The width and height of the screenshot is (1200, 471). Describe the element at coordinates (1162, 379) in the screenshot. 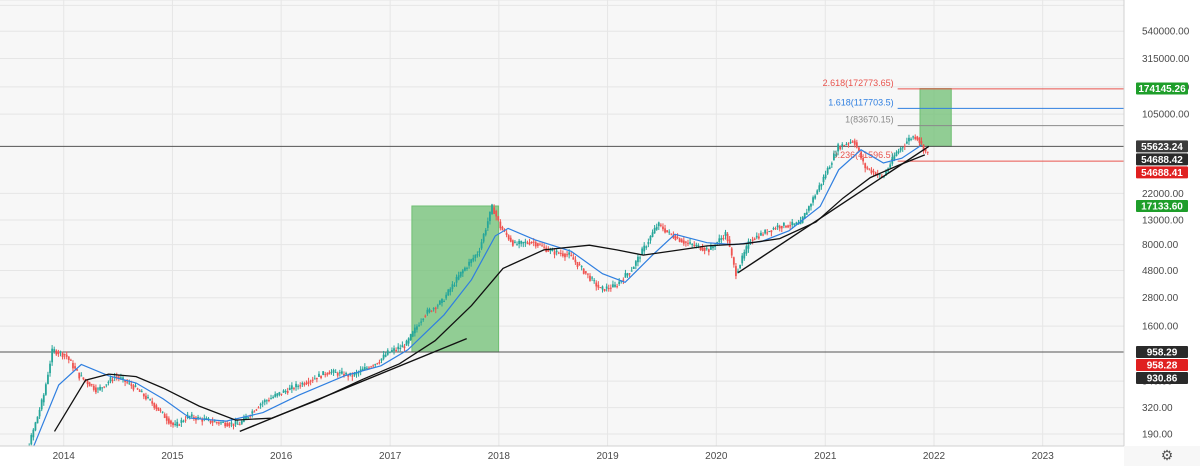

I see `price-badge-label: 930.86` at that location.